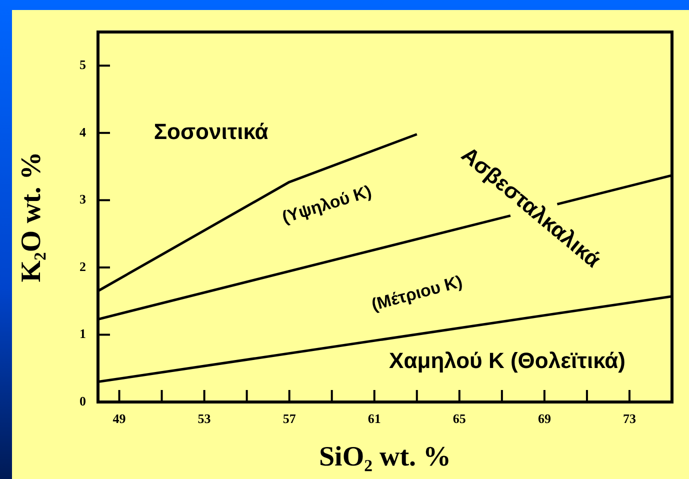  I want to click on y-tick-label: 3, so click(83, 199).